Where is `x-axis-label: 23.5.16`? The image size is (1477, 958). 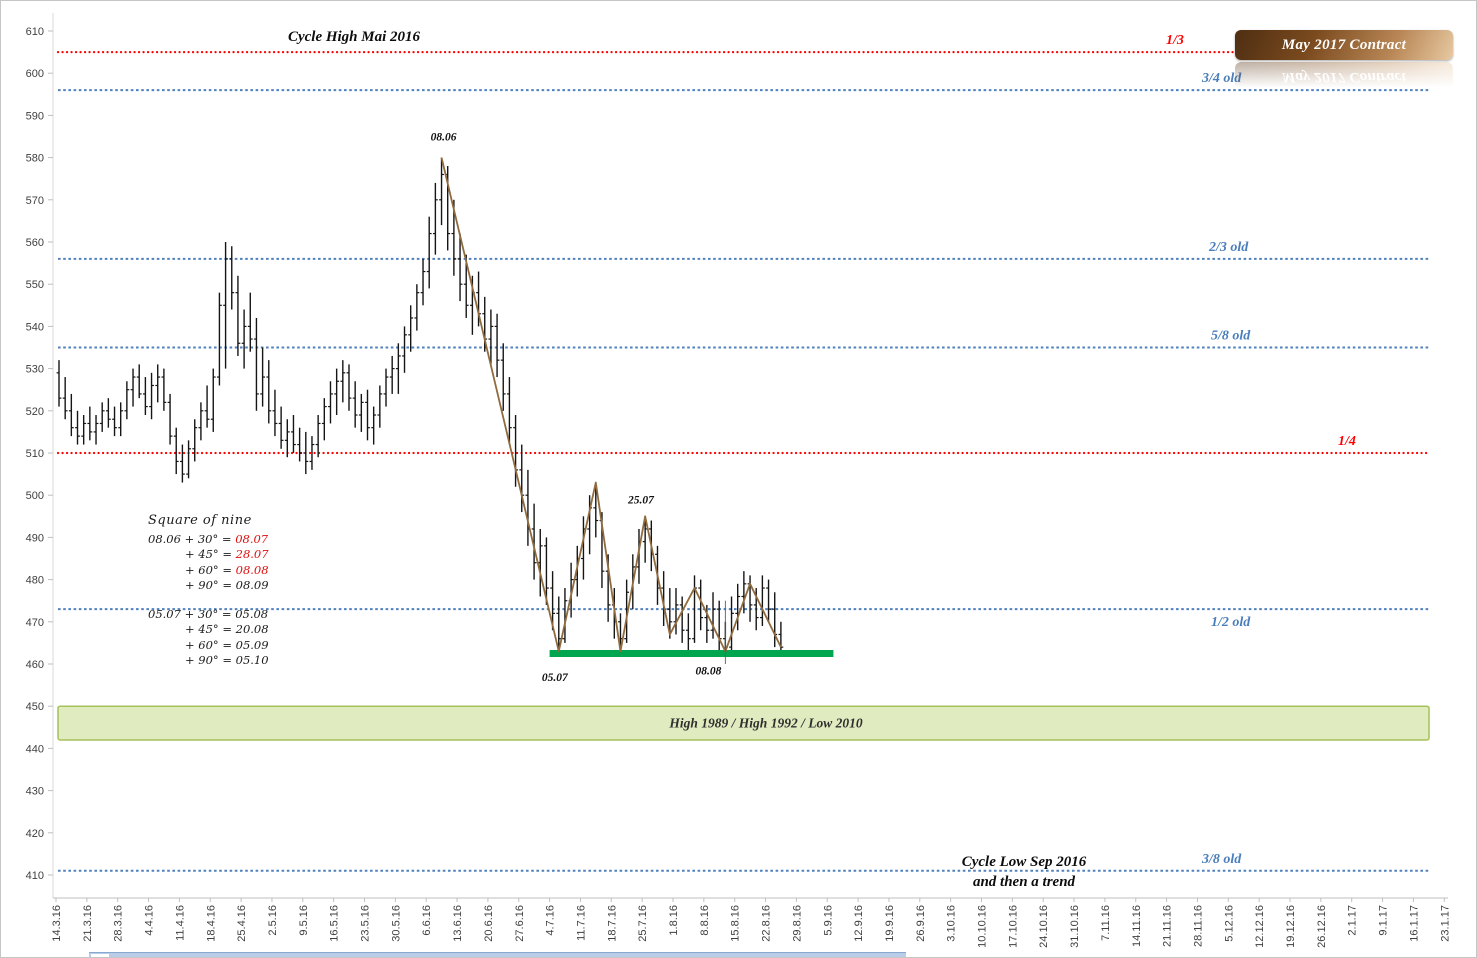
x-axis-label: 23.5.16 is located at coordinates (366, 923).